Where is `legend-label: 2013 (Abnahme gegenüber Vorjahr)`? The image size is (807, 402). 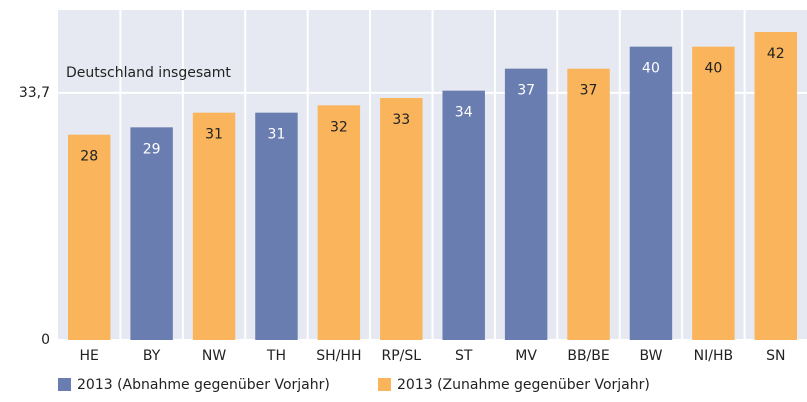
legend-label: 2013 (Abnahme gegenüber Vorjahr) is located at coordinates (203, 385).